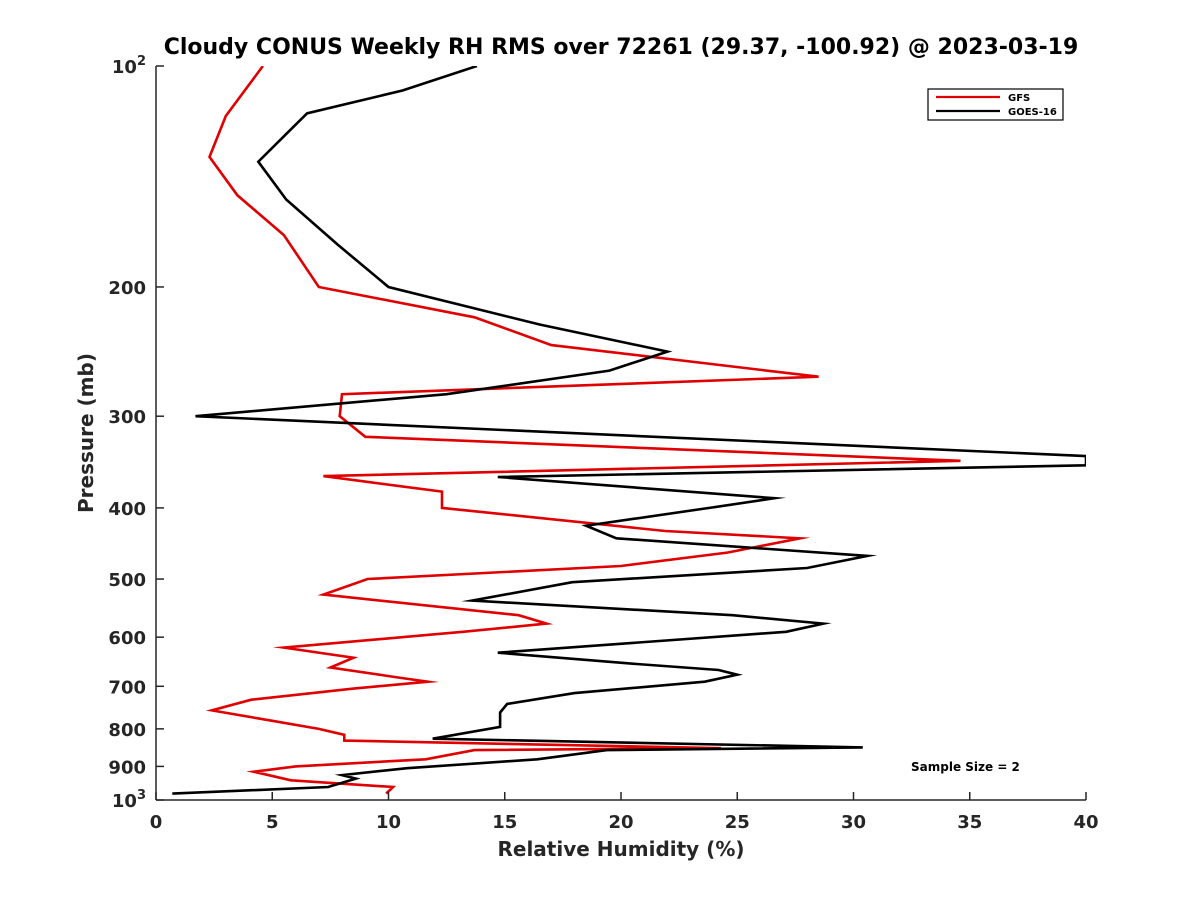 The image size is (1200, 900). I want to click on y-tick-label-base: 300, so click(127, 417).